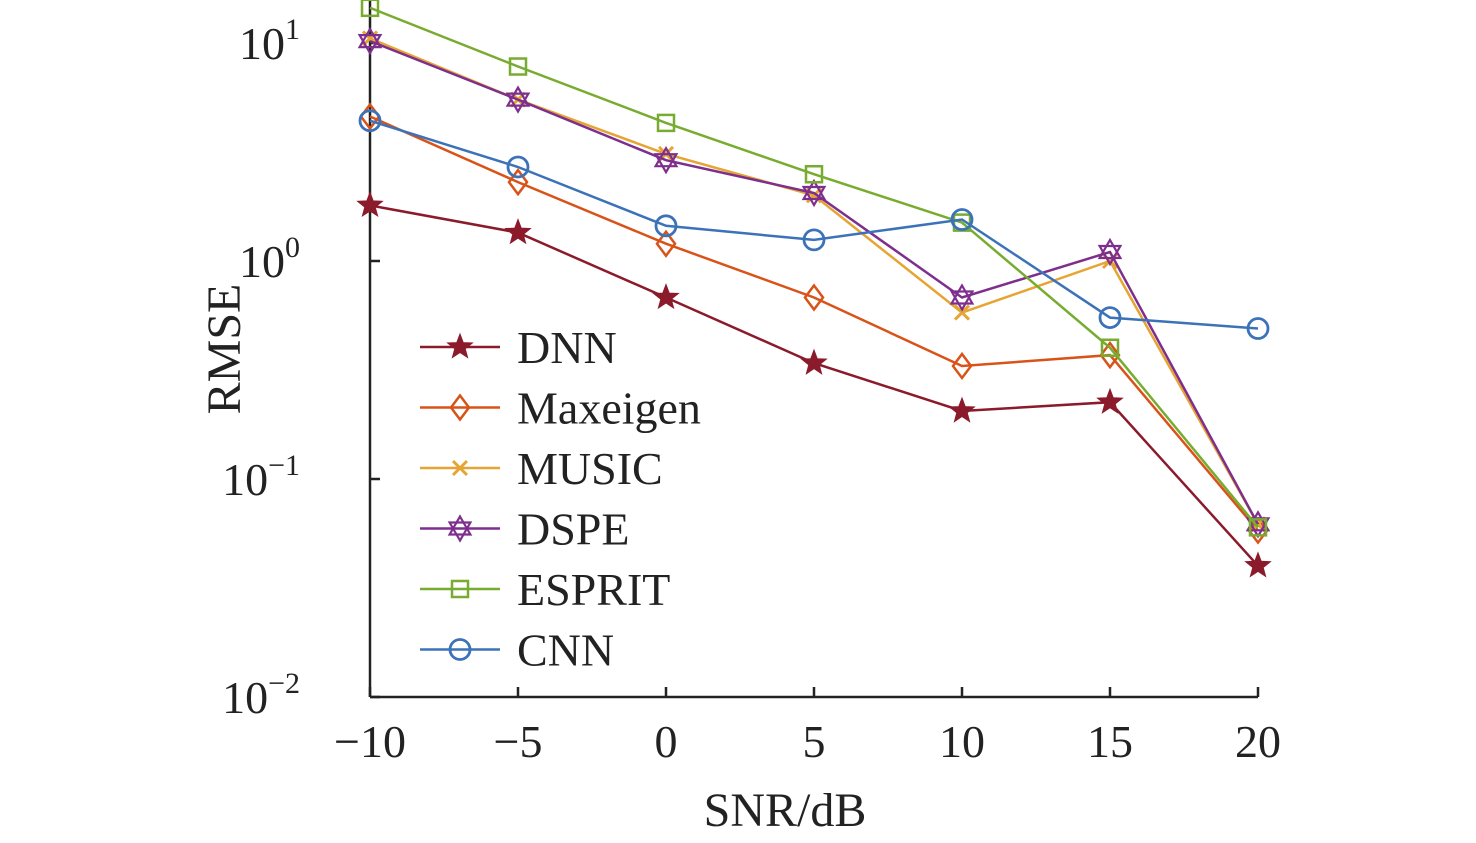 The width and height of the screenshot is (1476, 843). I want to click on legend: DNN Maxeigen MUSIC DSPE ESPRIT CNN, so click(560, 499).